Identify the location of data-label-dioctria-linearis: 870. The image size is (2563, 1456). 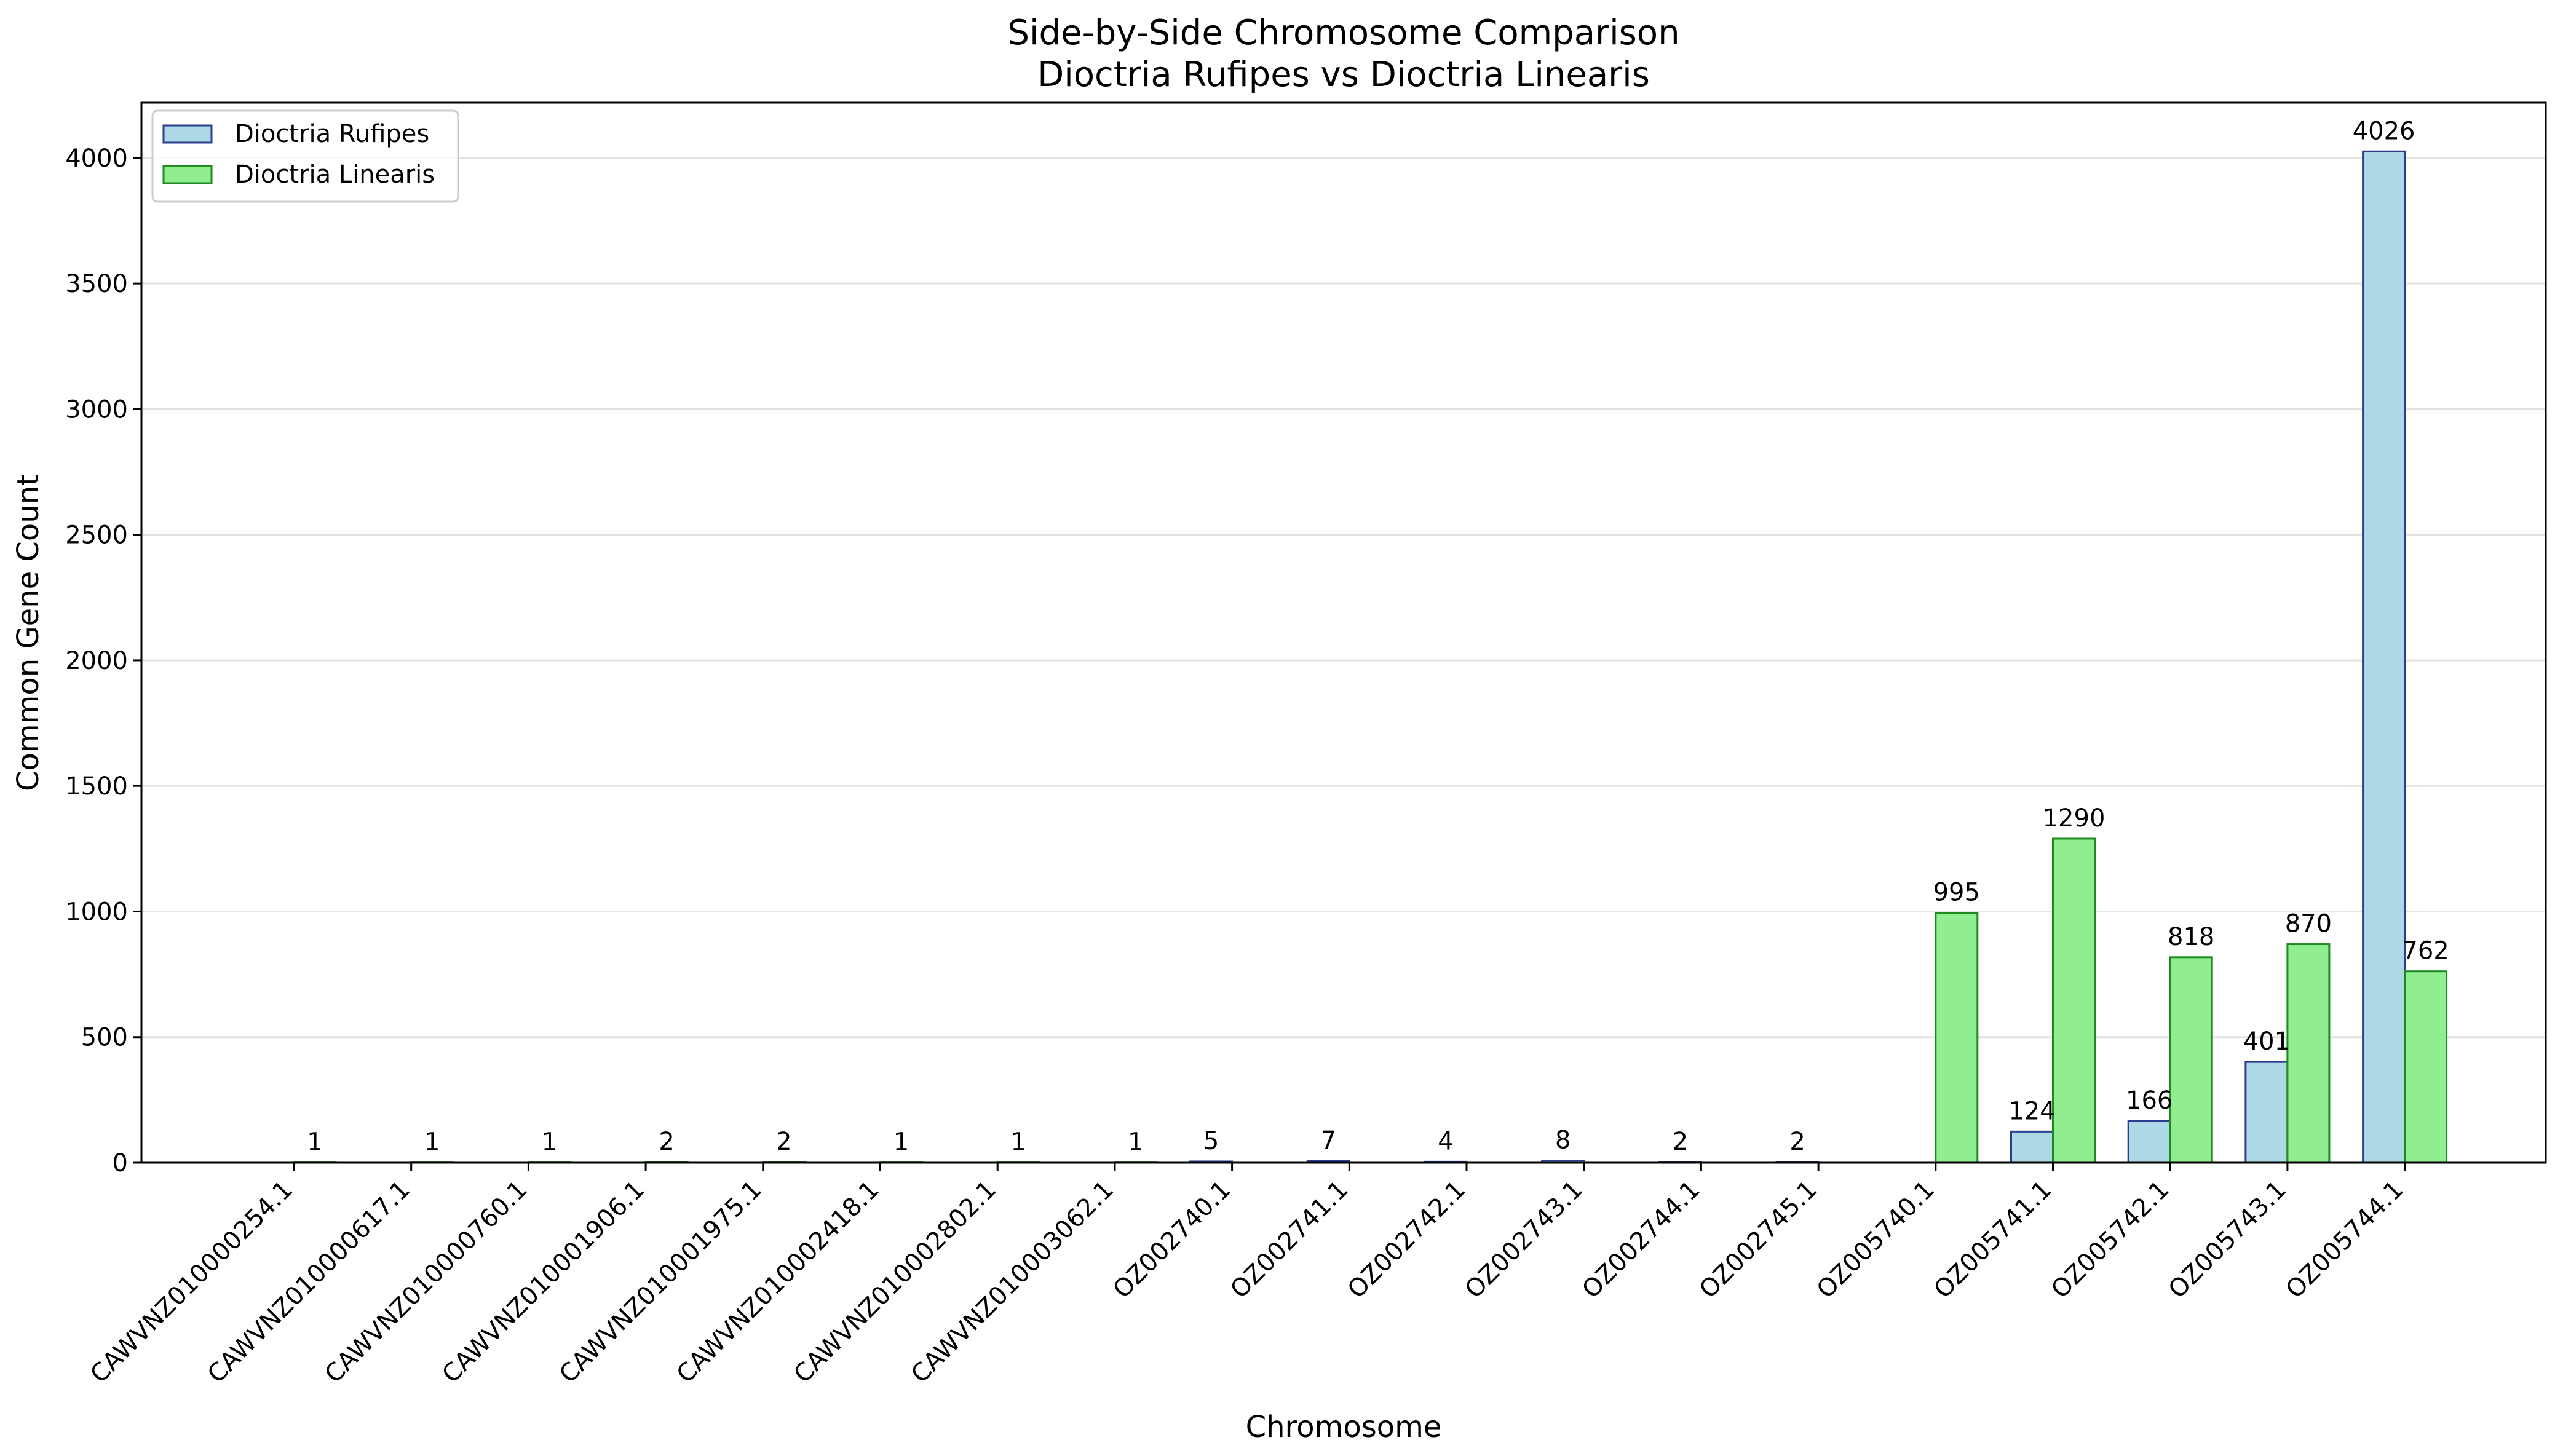
(2308, 924).